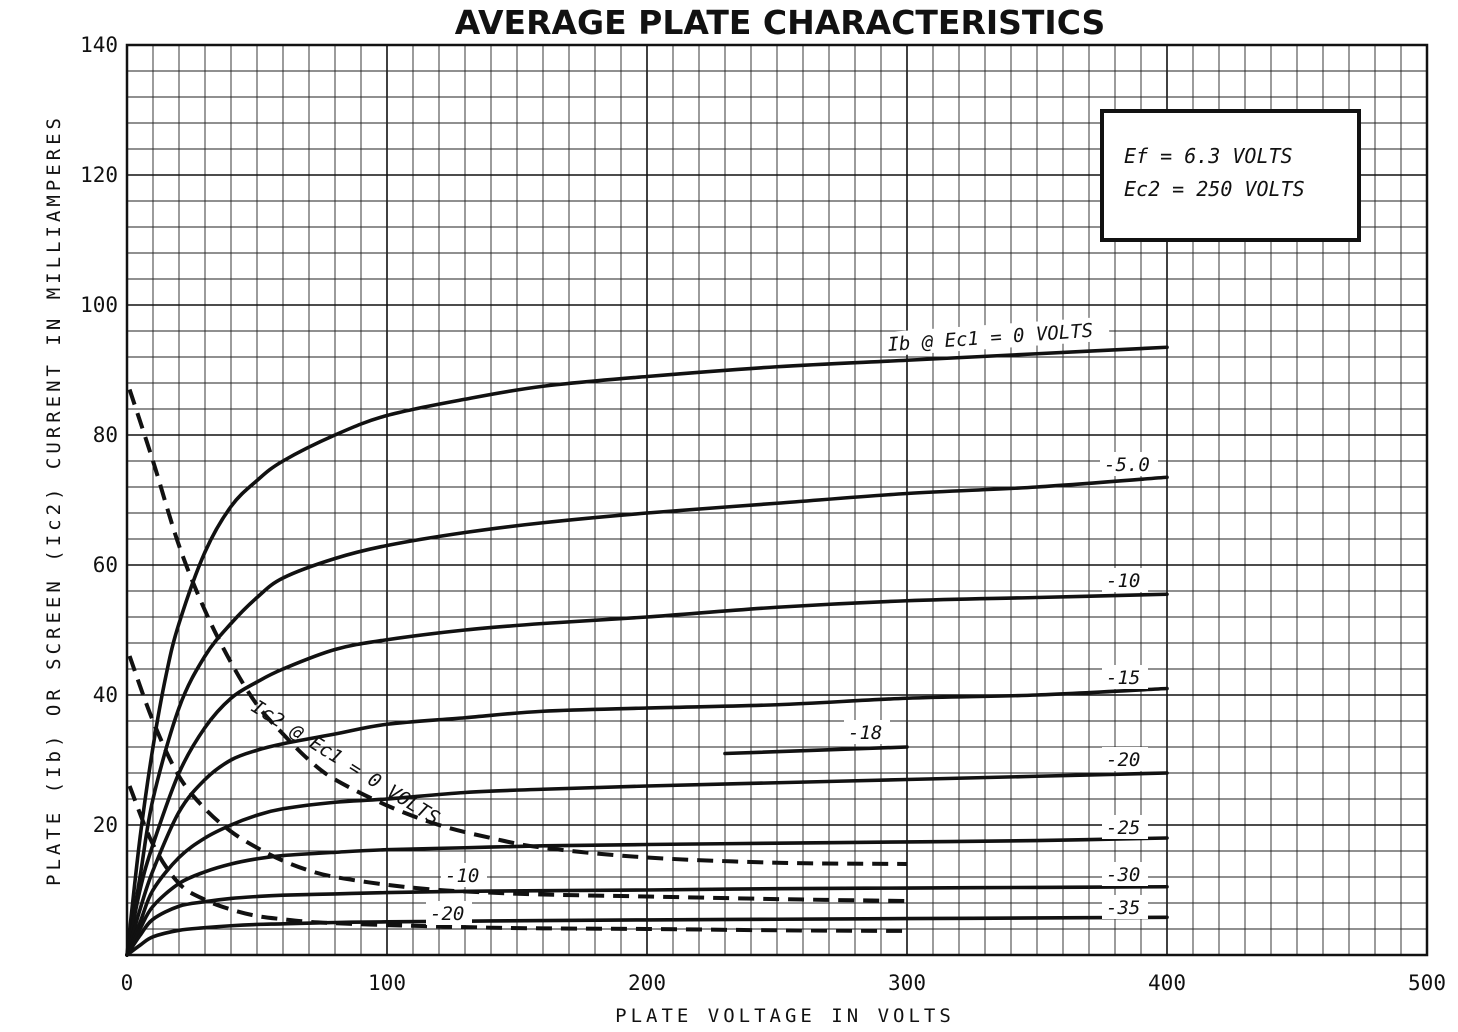  I want to click on legend-heater-voltage: Ef = 6.3 VOLTS, so click(1208, 156).